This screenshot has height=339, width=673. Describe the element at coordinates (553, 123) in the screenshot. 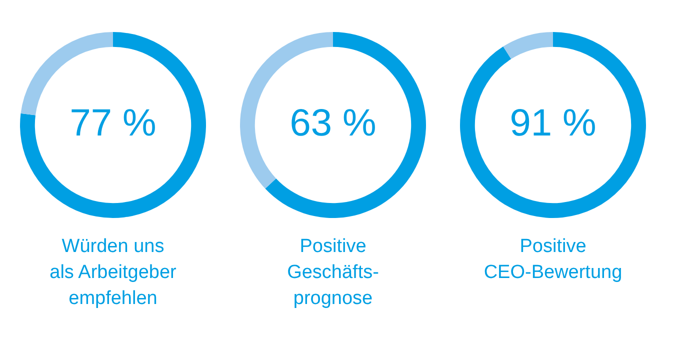

I see `data-label: 91 %` at that location.